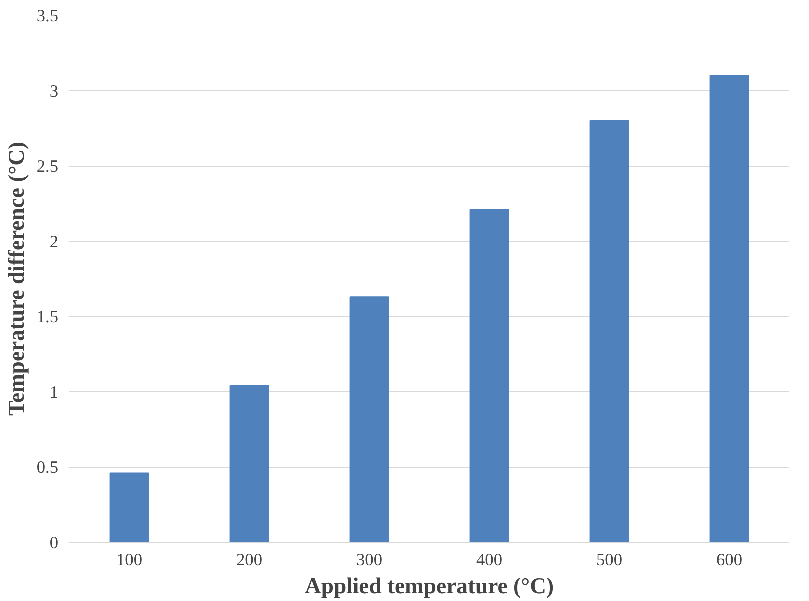 The image size is (809, 601). I want to click on y-tick-label: 1, so click(54, 392).